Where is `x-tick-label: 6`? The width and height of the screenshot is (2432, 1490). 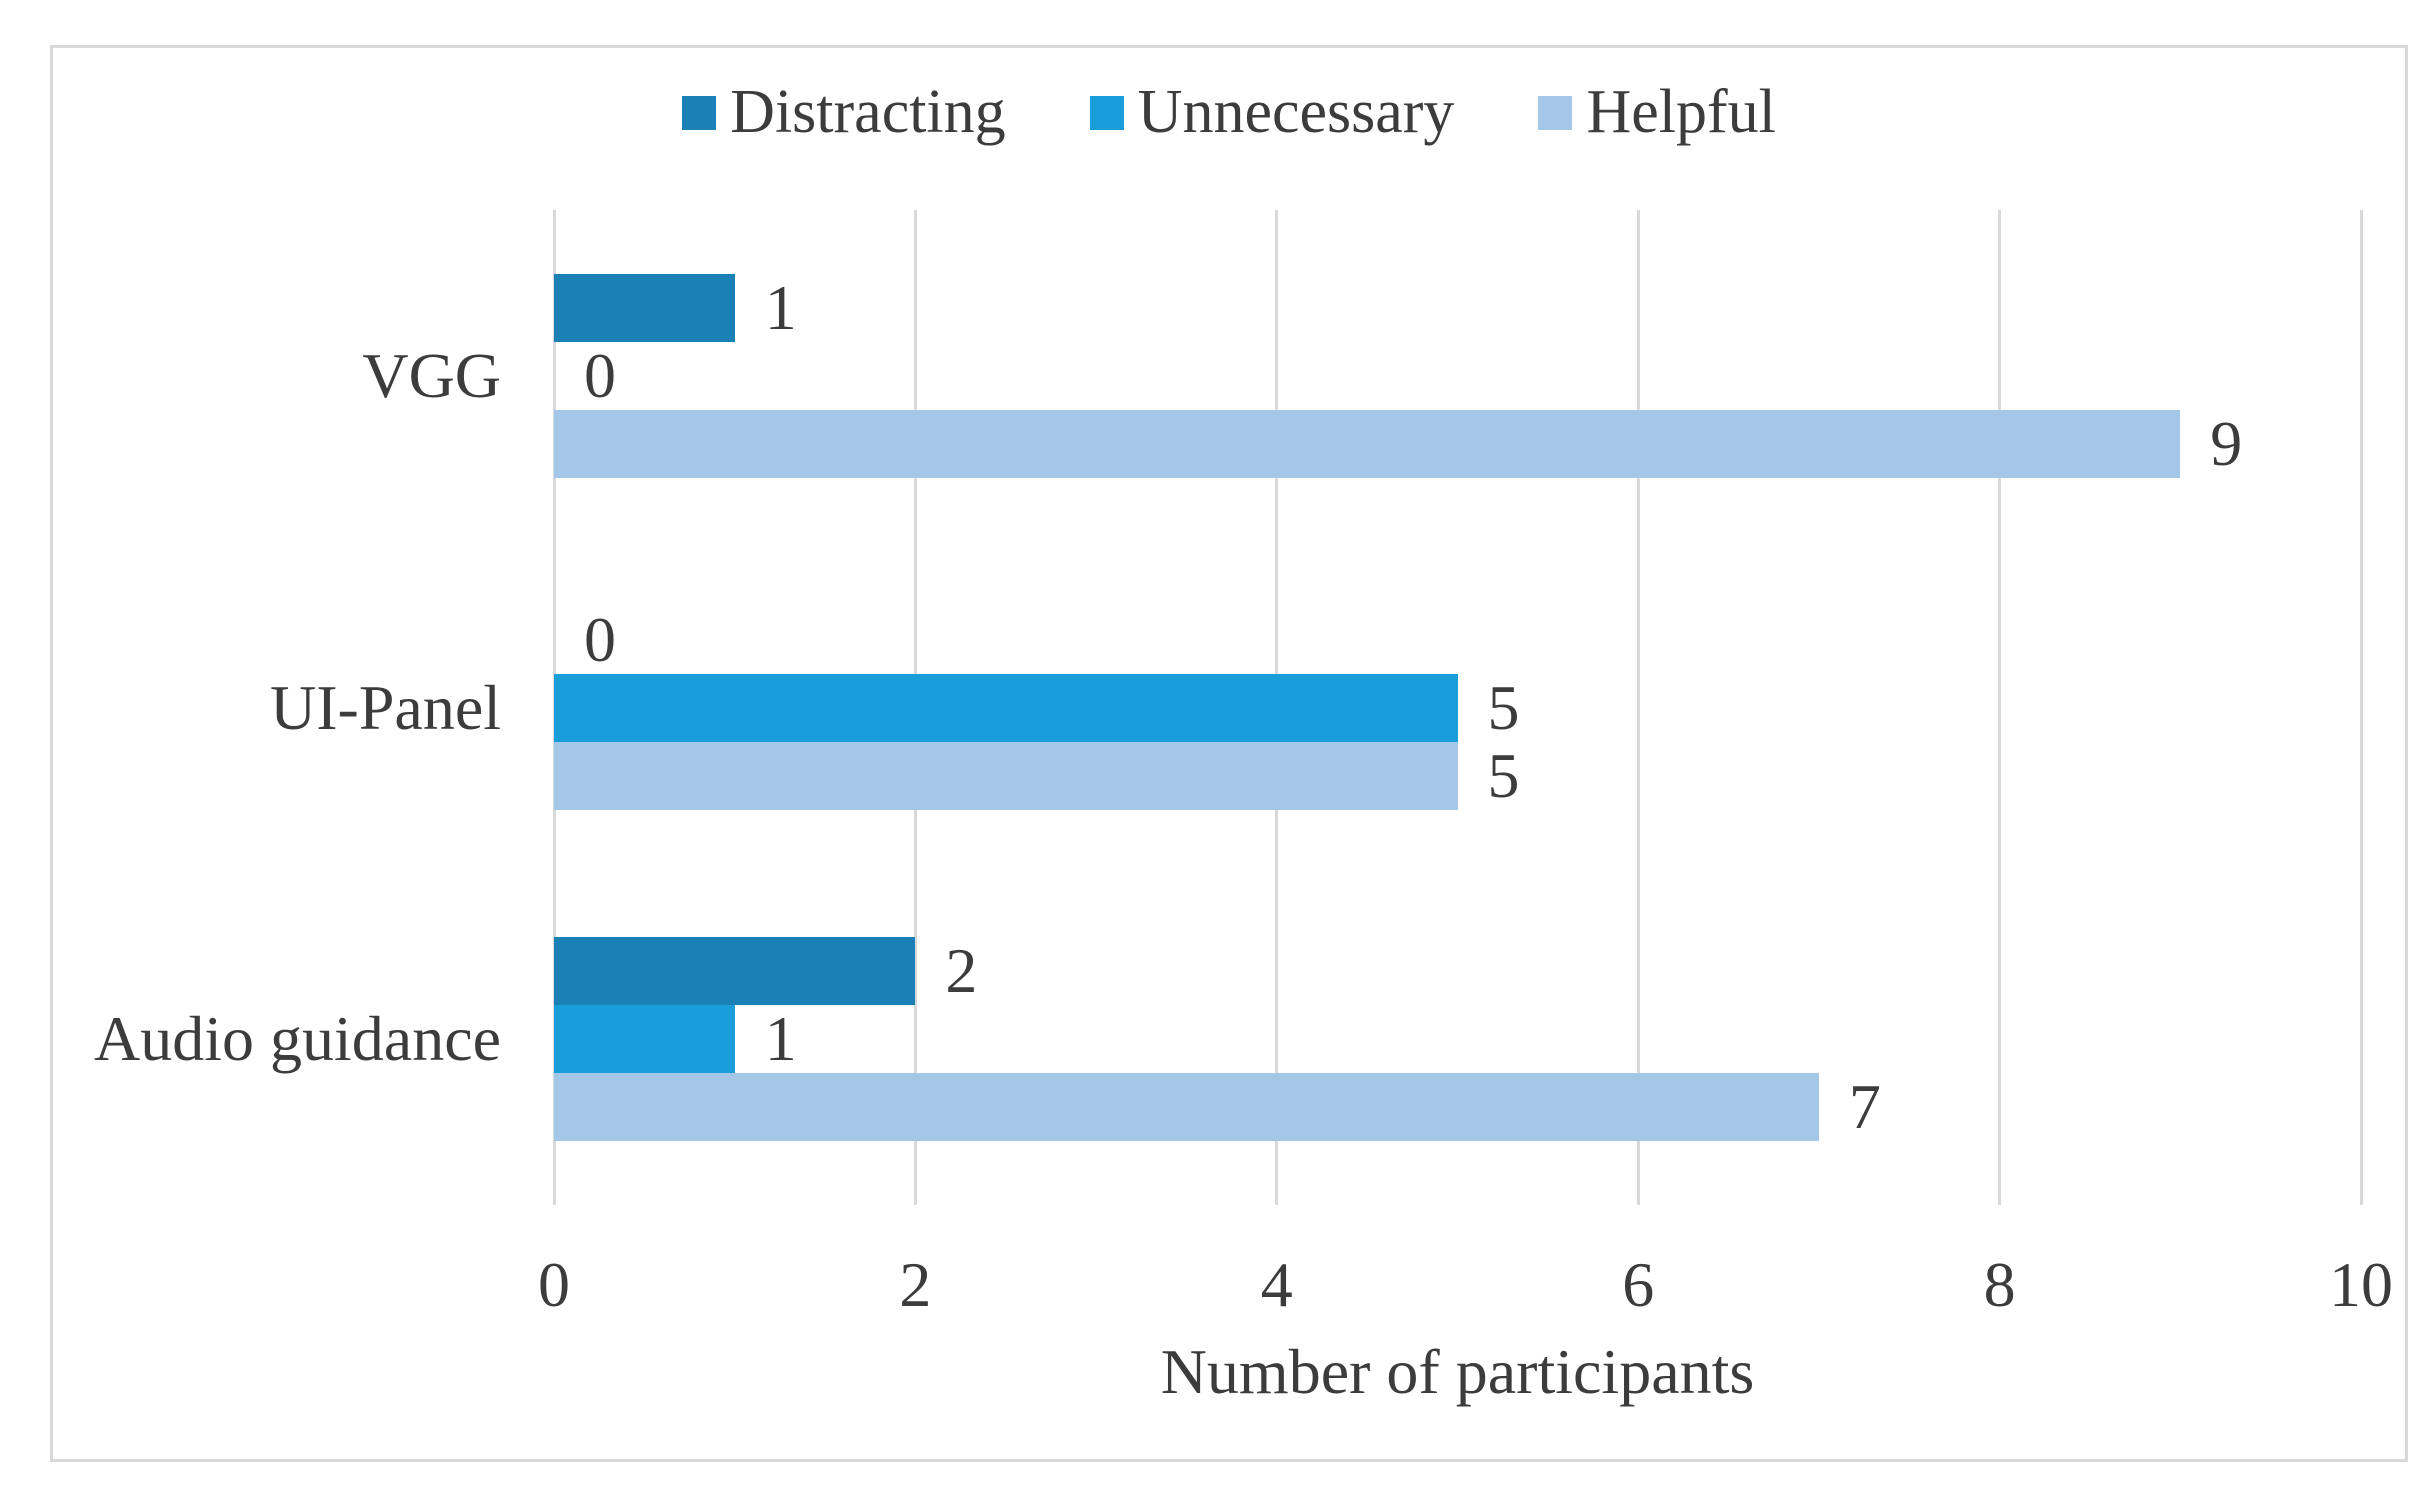 x-tick-label: 6 is located at coordinates (1638, 1284).